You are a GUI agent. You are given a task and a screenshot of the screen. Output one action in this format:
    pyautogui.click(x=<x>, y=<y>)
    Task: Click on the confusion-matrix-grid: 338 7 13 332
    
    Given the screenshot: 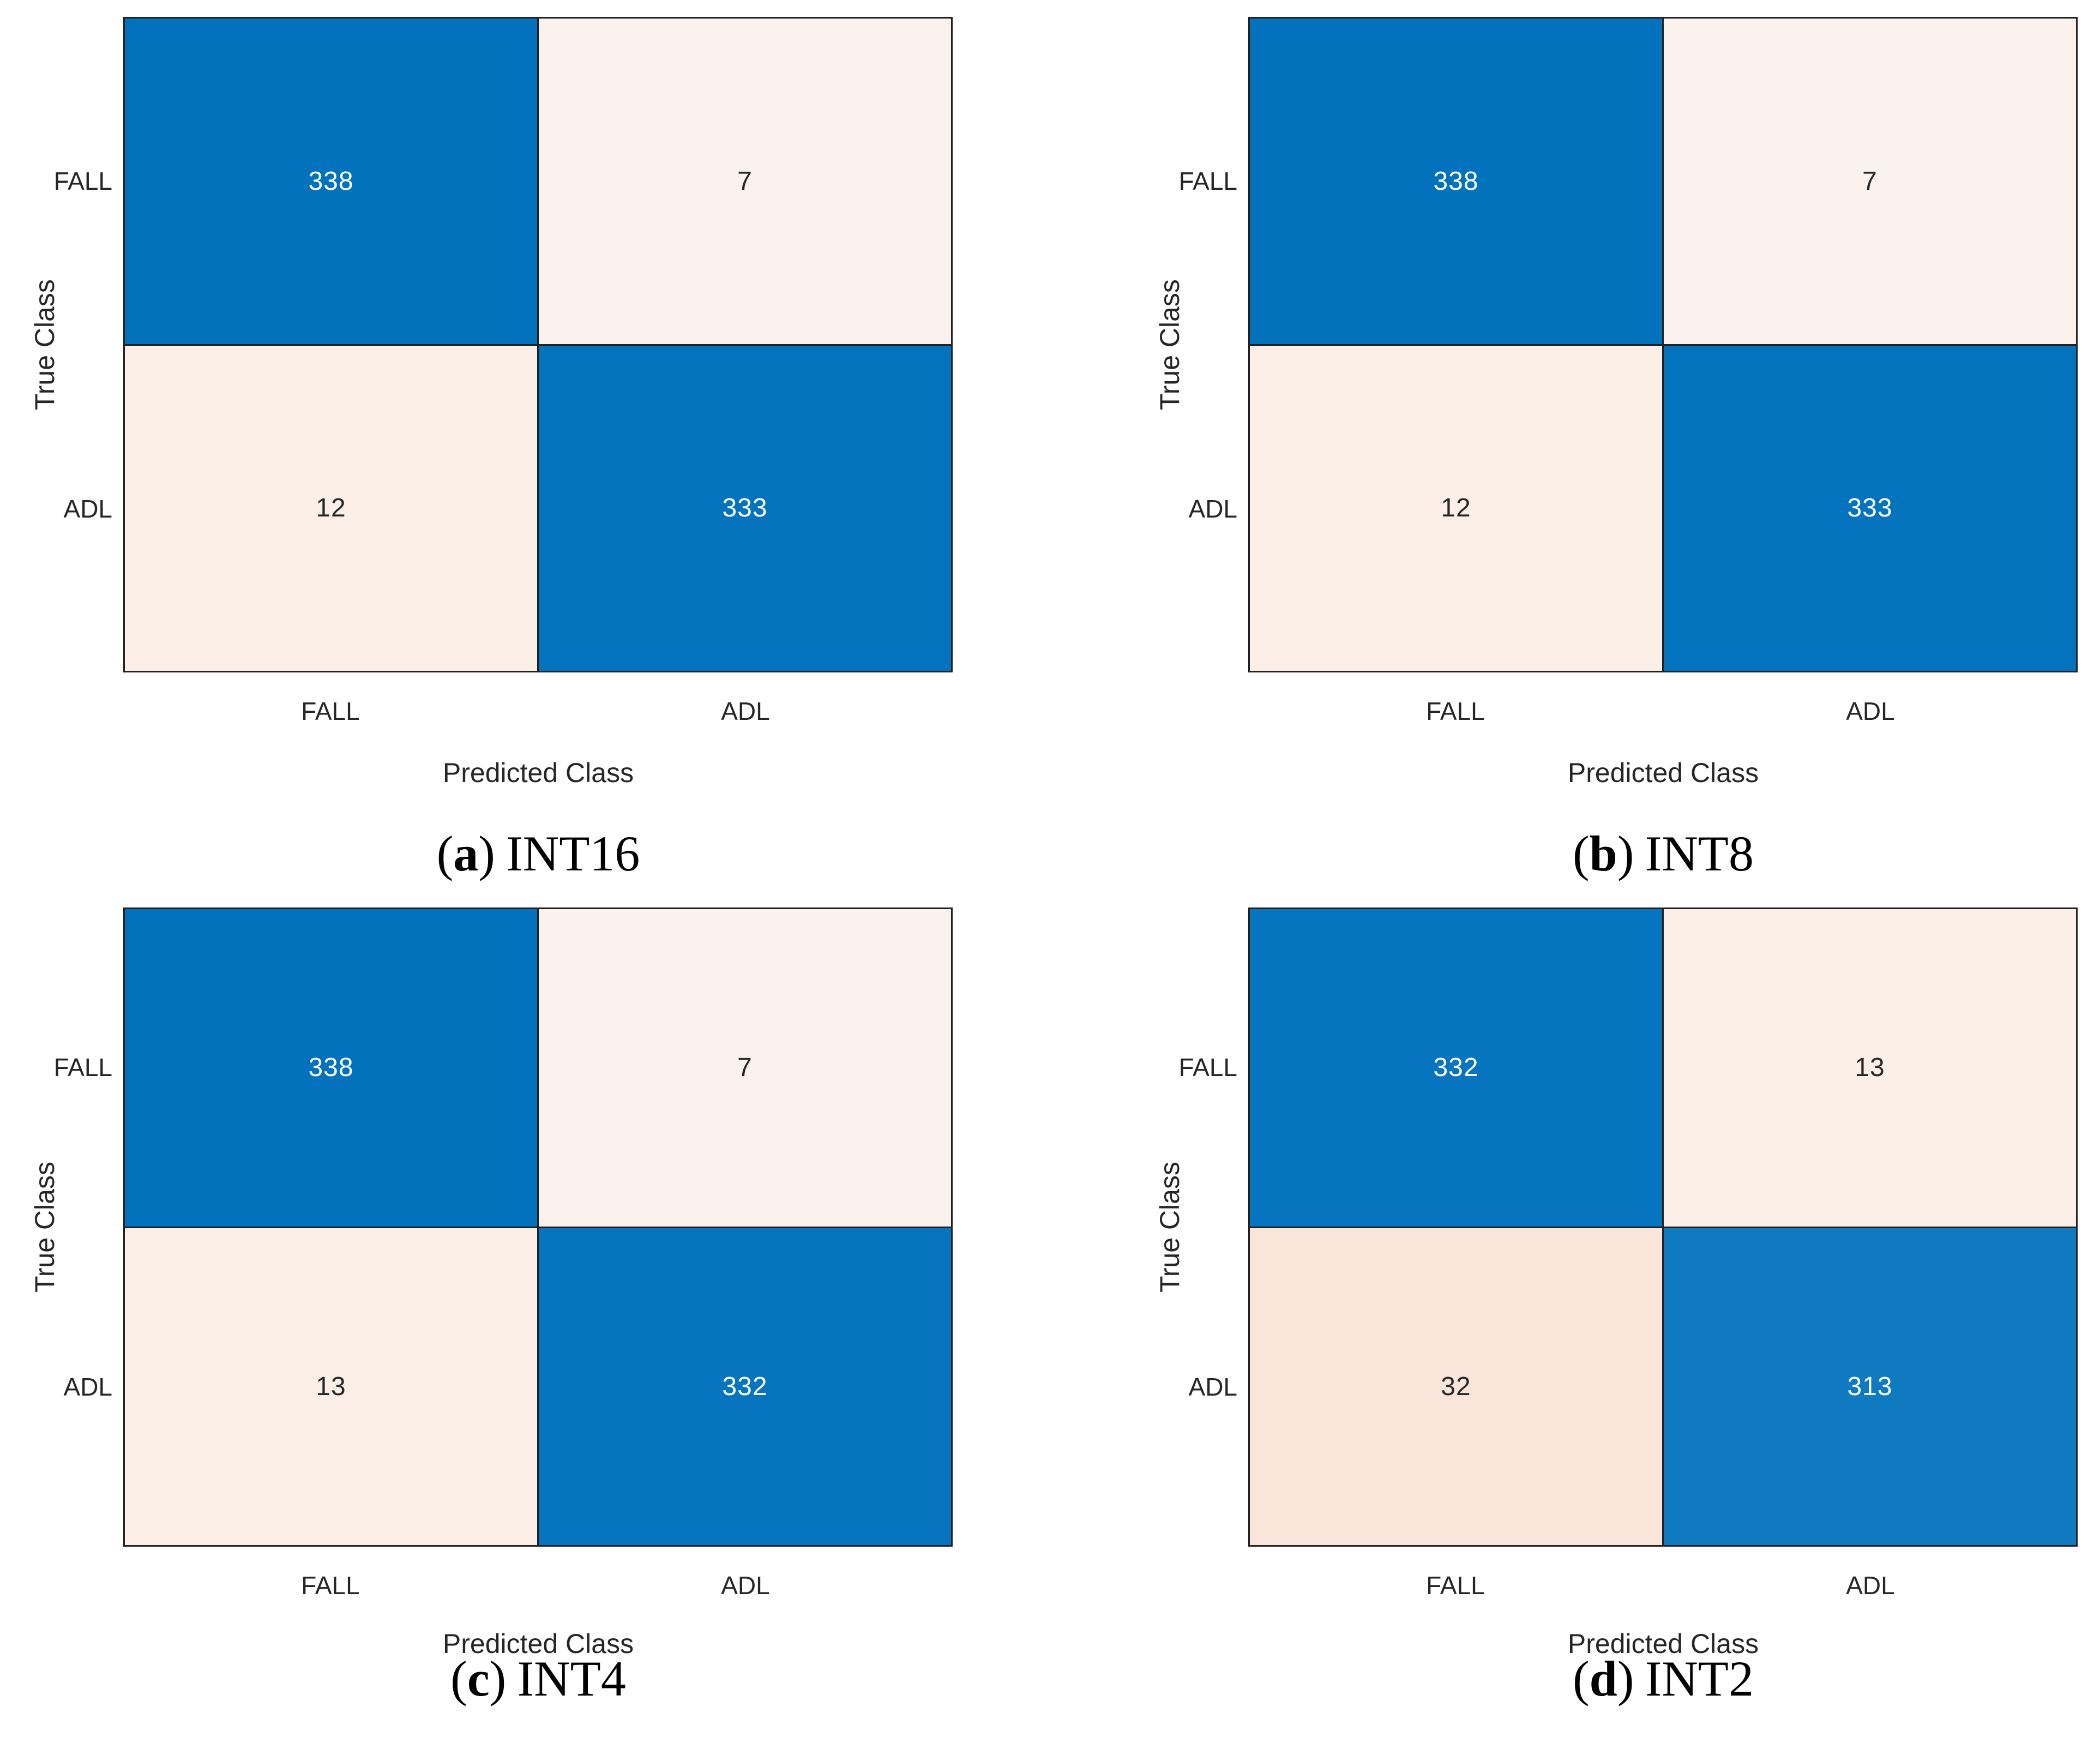 What is the action you would take?
    pyautogui.click(x=538, y=1227)
    